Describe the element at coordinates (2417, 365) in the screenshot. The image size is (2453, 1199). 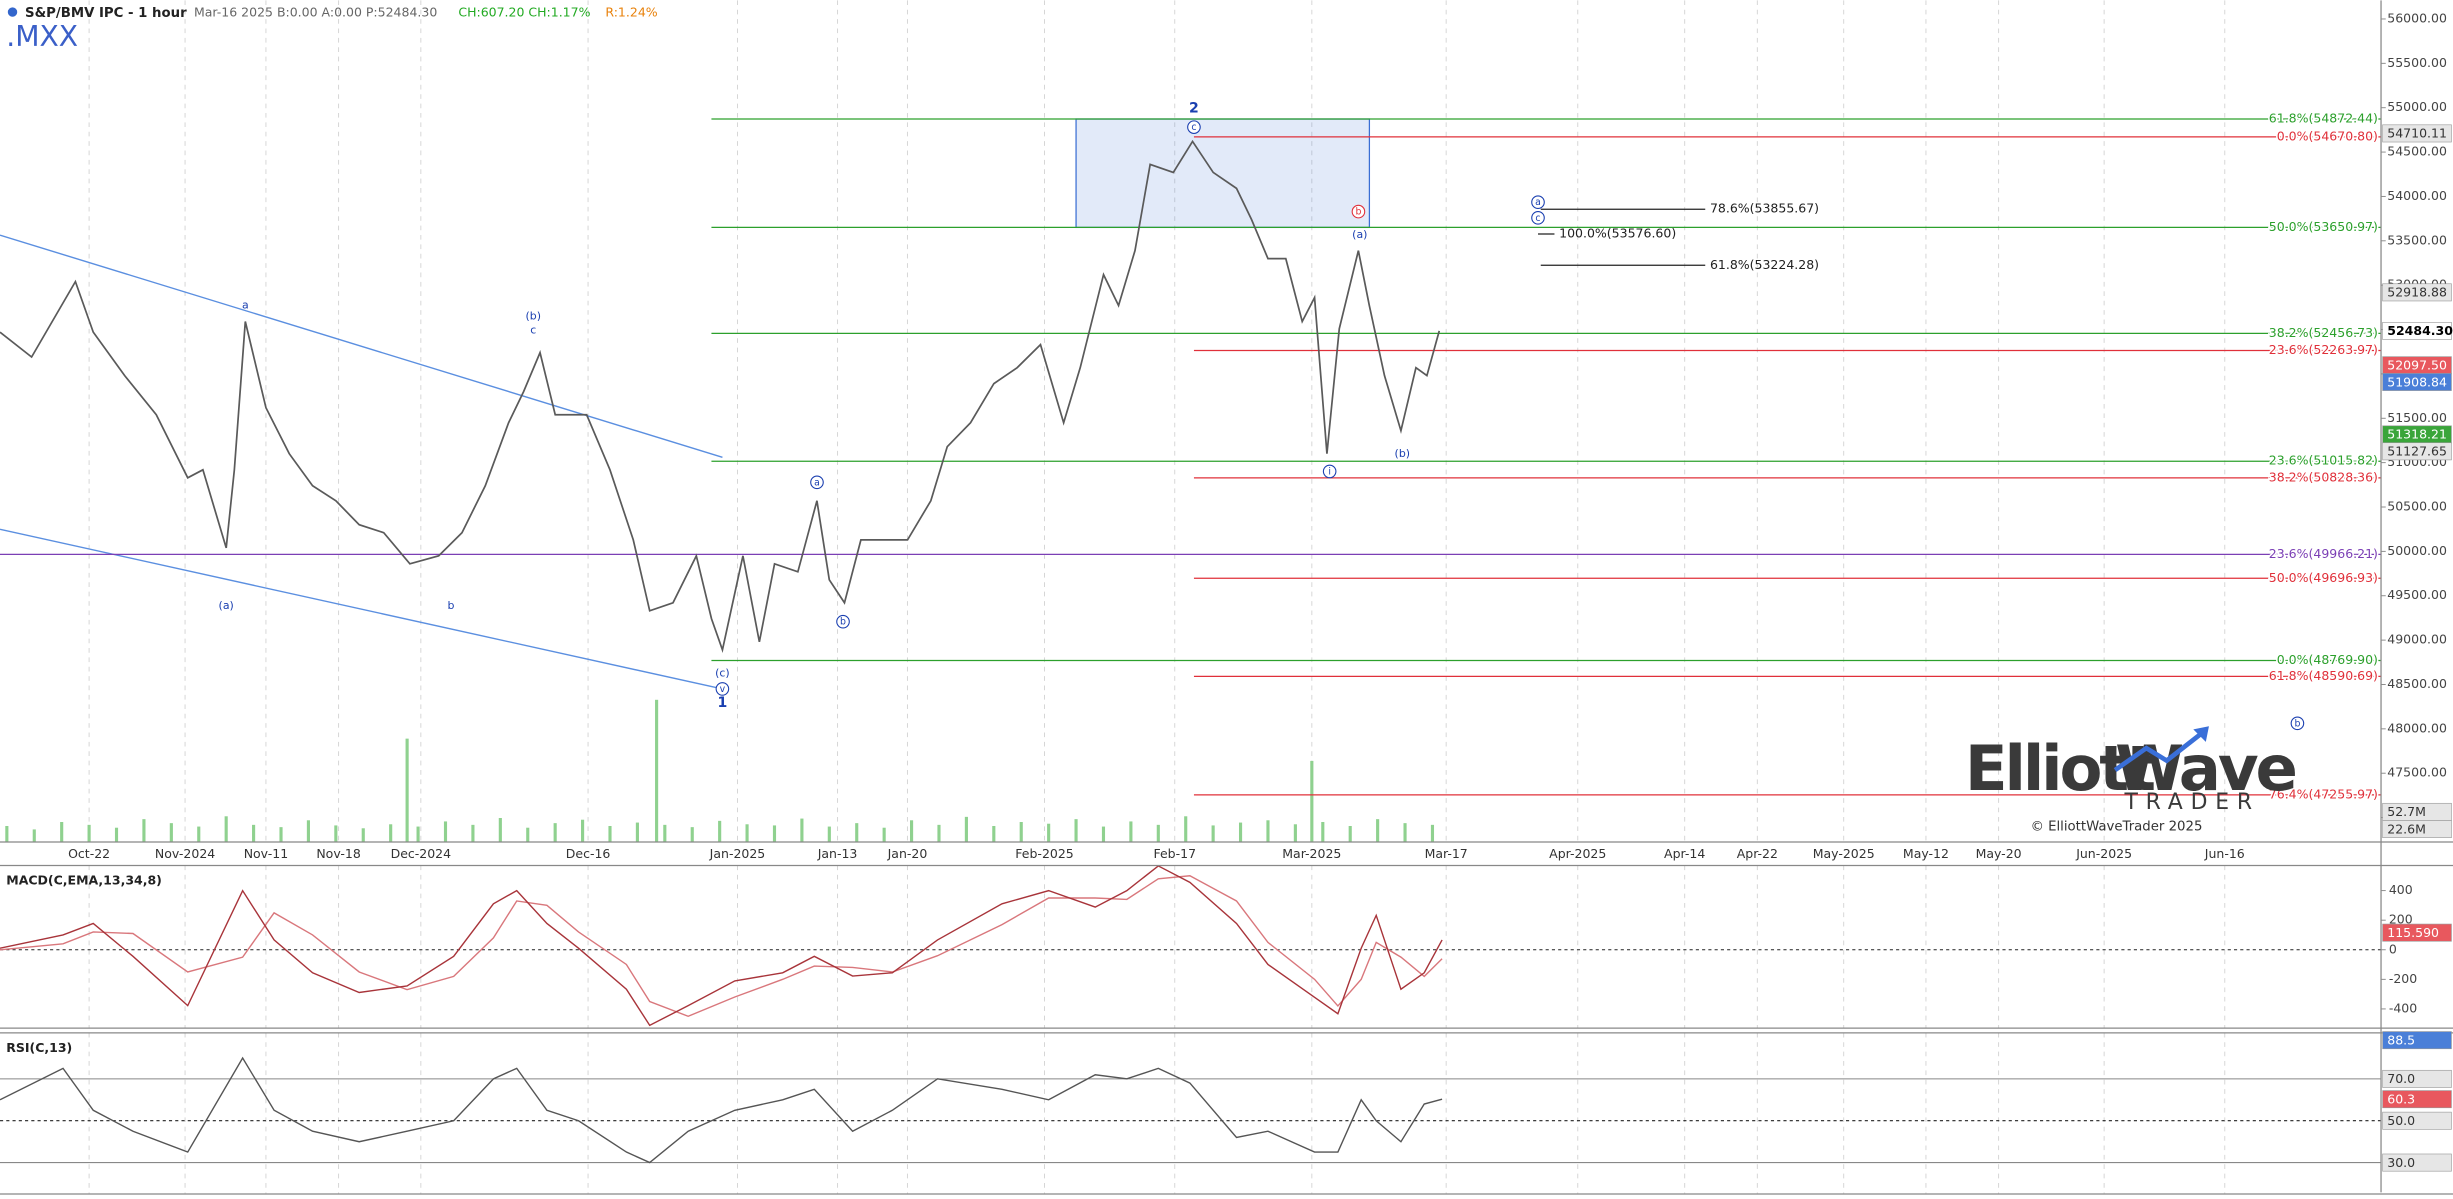
I see `axis-tag-label: 52097.50` at that location.